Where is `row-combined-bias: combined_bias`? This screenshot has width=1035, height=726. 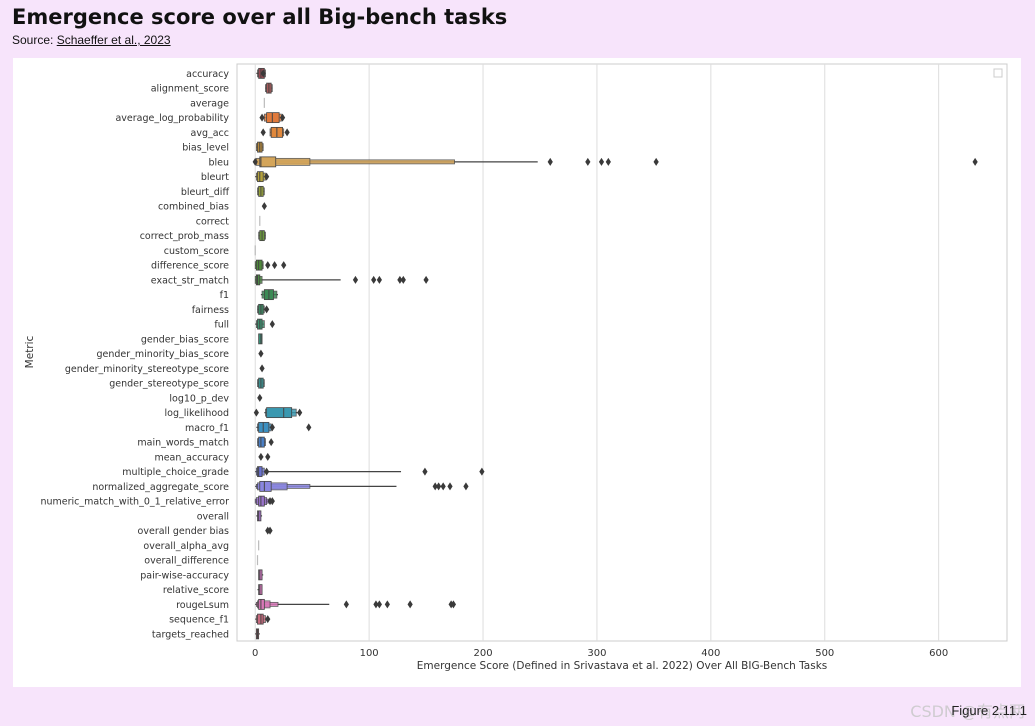 row-combined-bias: combined_bias is located at coordinates (212, 207).